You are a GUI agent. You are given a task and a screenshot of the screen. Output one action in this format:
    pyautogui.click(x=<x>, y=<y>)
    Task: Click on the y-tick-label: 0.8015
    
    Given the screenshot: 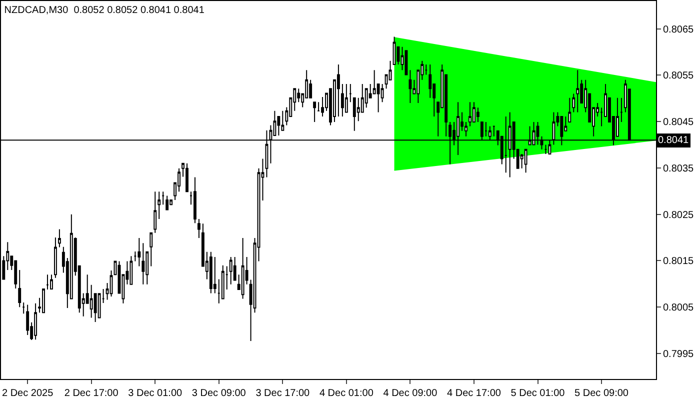 What is the action you would take?
    pyautogui.click(x=678, y=262)
    